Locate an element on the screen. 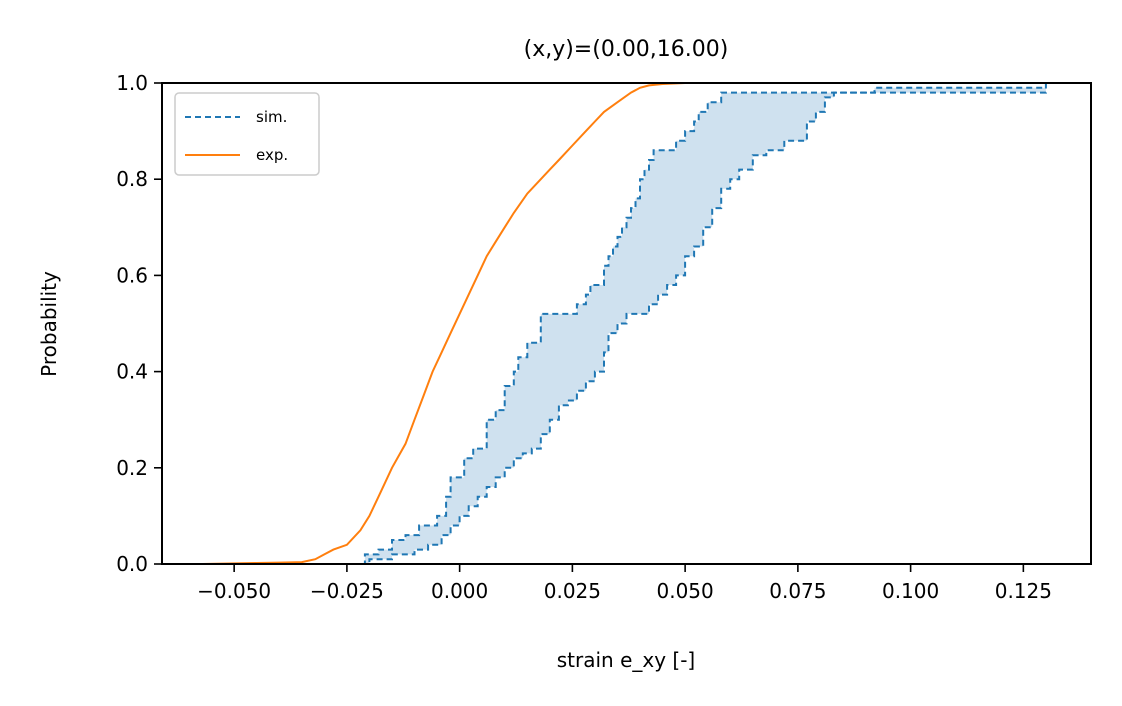 Image resolution: width=1122 pixels, height=706 pixels. x-tick-label: 0.075 is located at coordinates (797, 591).